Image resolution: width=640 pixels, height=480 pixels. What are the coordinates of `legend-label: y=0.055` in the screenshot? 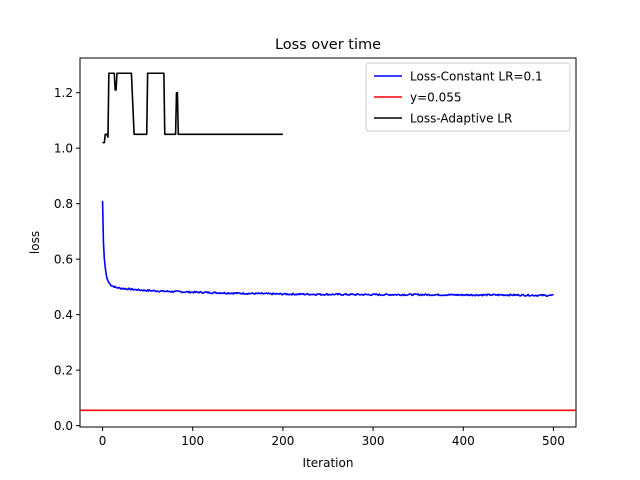 It's located at (436, 98).